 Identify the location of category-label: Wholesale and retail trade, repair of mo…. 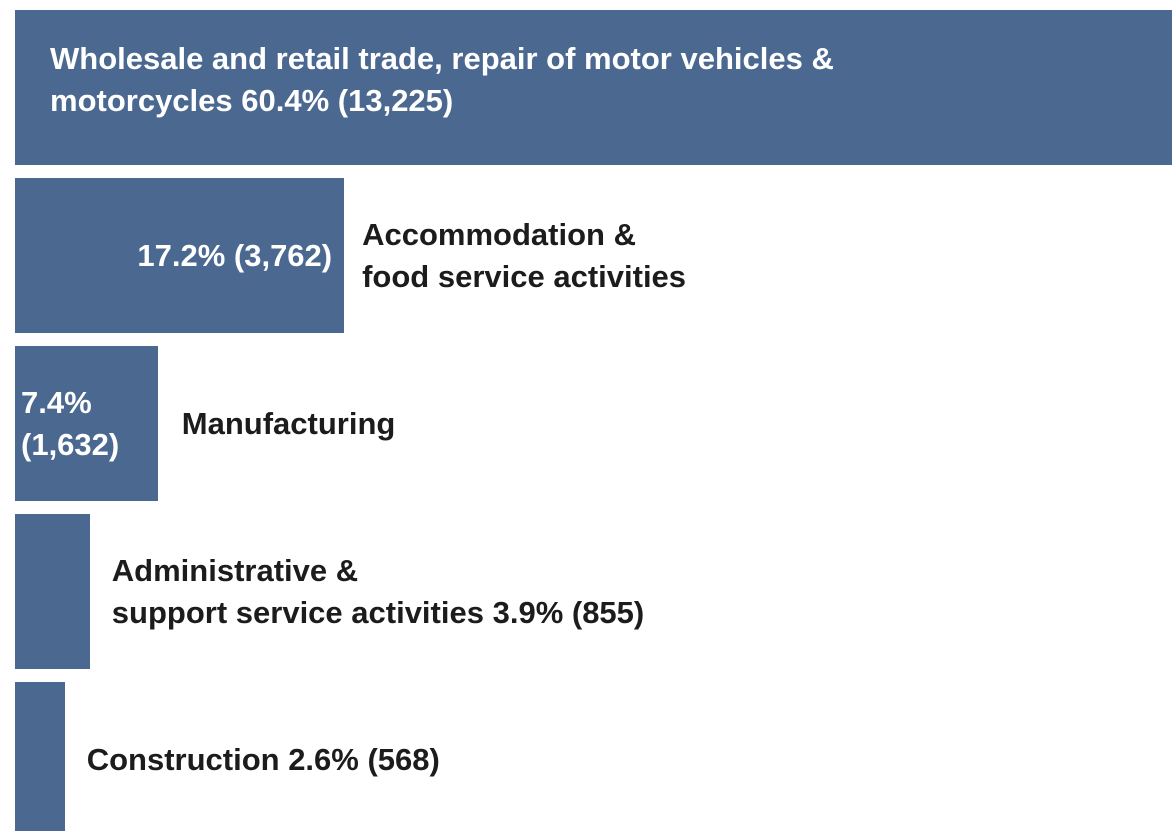
(442, 79).